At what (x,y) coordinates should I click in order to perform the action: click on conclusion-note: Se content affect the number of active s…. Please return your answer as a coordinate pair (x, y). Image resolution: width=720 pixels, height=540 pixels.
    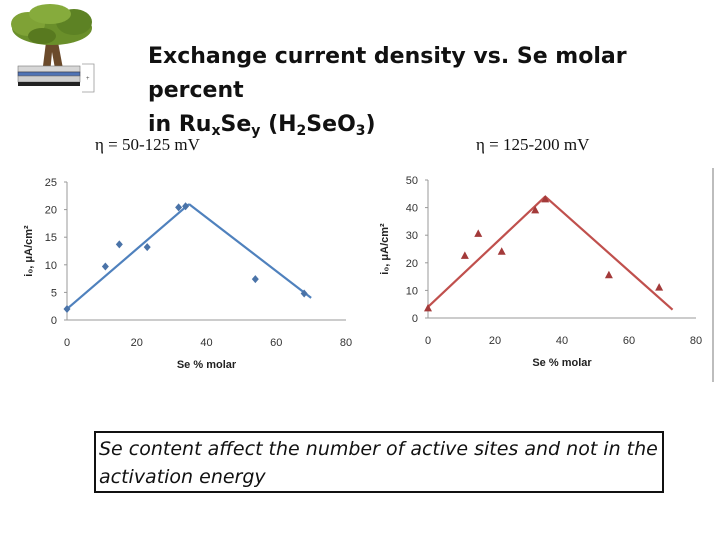
    Looking at the image, I should click on (379, 462).